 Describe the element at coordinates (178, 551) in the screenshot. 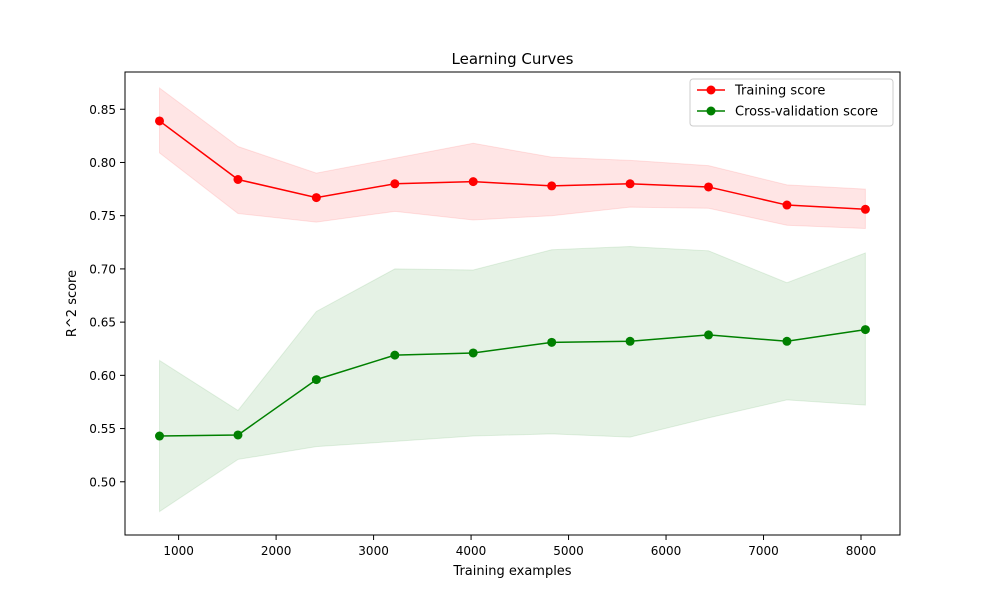

I see `x-tick-label: 1000` at that location.